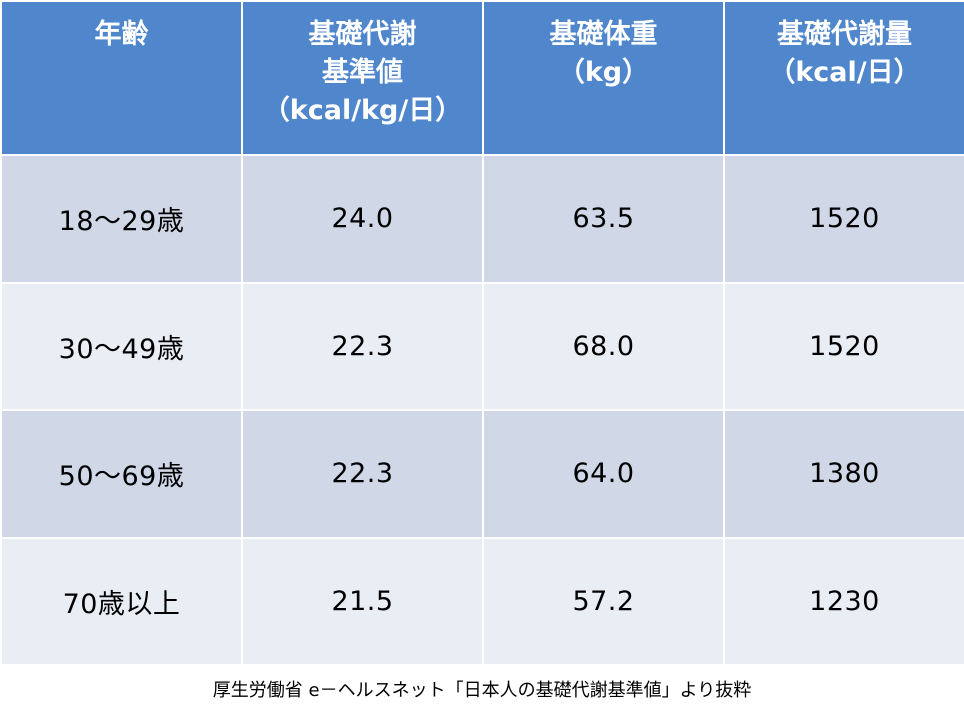  What do you see at coordinates (844, 34) in the screenshot?
I see `header-bmr-amount-line-1: 基礎代謝量` at bounding box center [844, 34].